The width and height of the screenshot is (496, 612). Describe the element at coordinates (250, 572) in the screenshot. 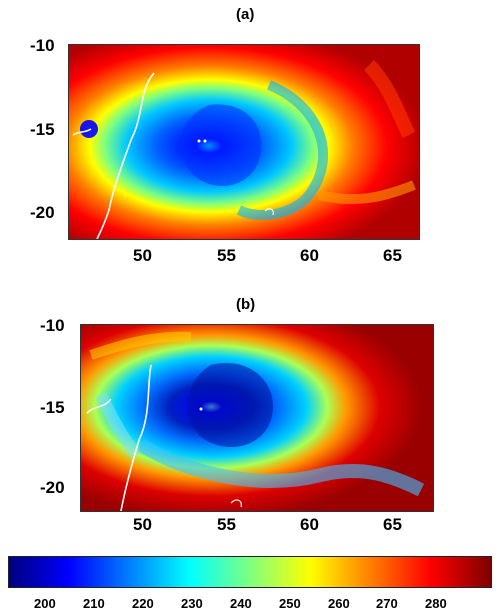

I see `colorbar` at that location.